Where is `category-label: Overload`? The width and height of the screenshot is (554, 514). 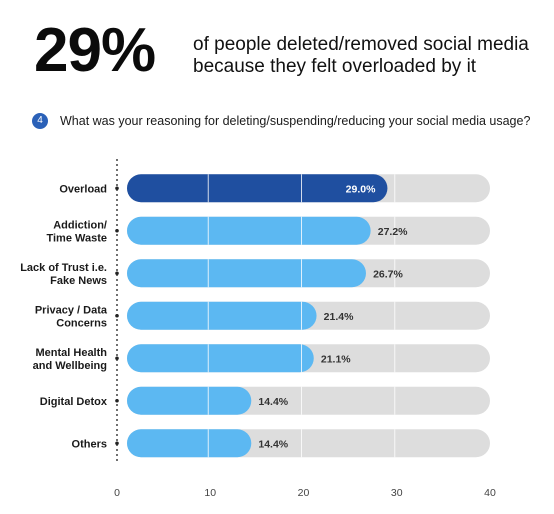
category-label: Overload is located at coordinates (83, 189).